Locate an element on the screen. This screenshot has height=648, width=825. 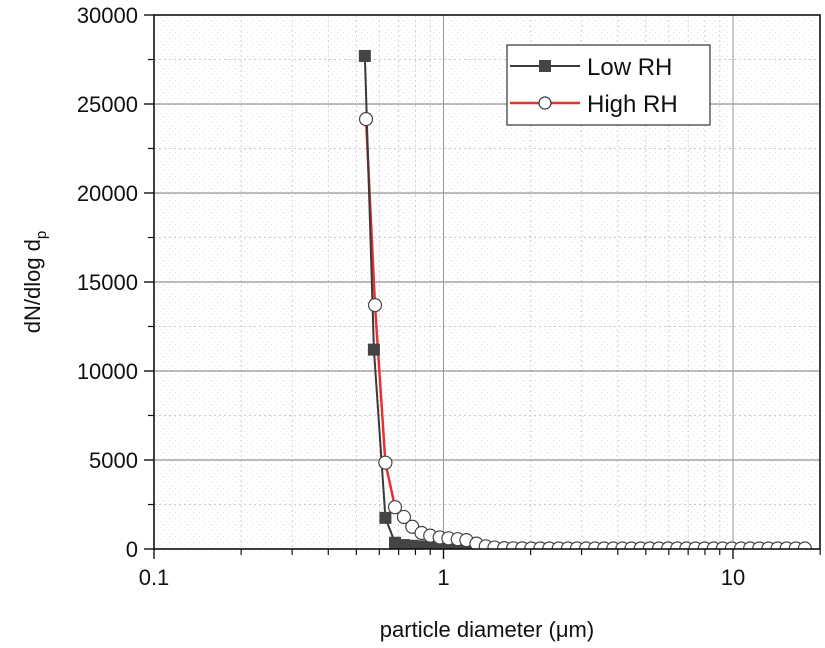
y-tick-label: 0 is located at coordinates (132, 549).